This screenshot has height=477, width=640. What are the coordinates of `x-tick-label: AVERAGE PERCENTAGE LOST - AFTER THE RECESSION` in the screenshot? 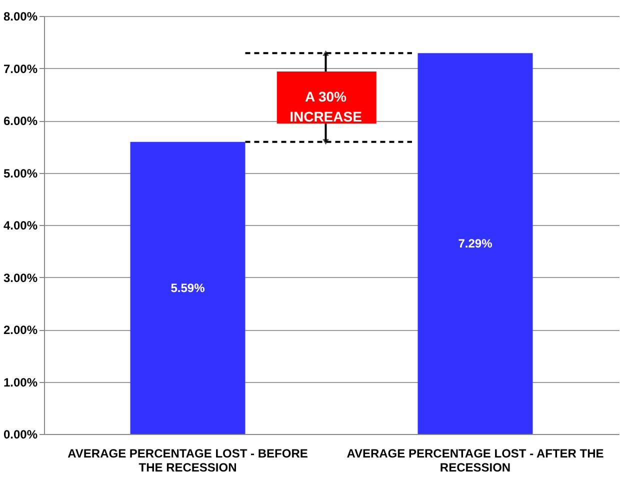 It's located at (475, 460).